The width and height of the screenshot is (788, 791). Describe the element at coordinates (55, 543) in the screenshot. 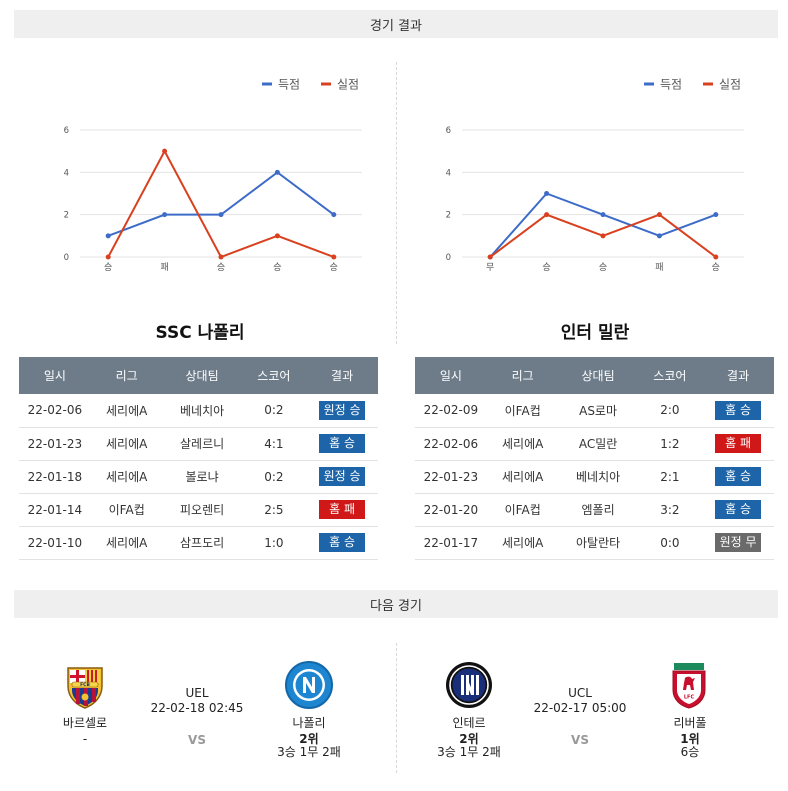

I see `cell-date: 22-01-10` at that location.